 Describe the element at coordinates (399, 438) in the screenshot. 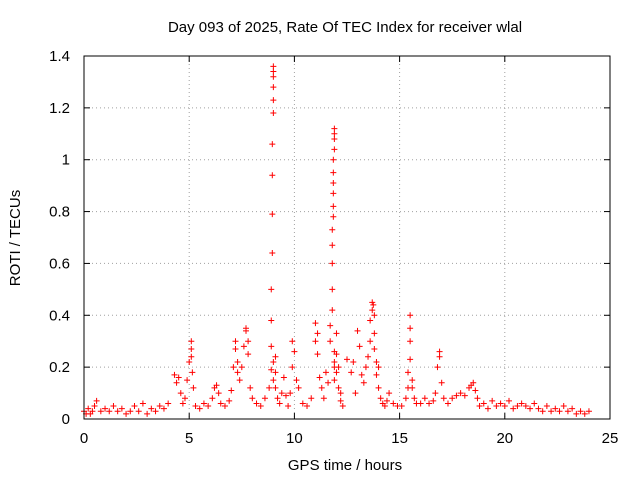

I see `x-tick-label: 15` at that location.